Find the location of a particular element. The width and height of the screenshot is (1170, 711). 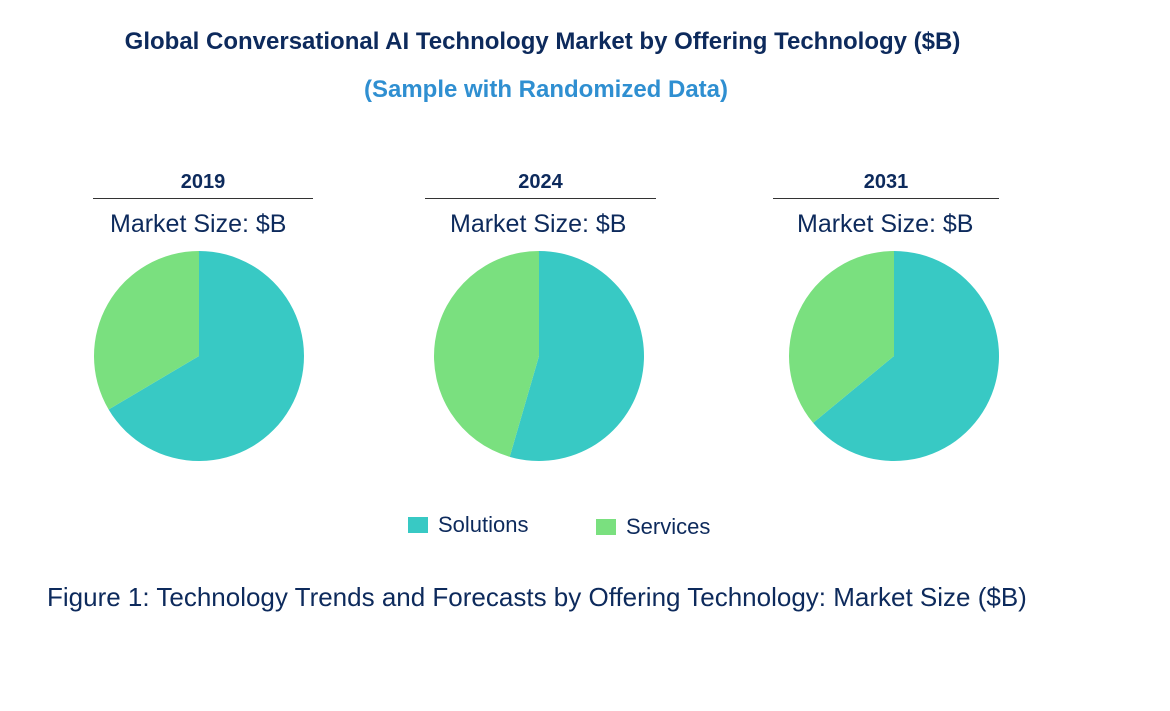

pie-header-2031: 2031 is located at coordinates (886, 183).